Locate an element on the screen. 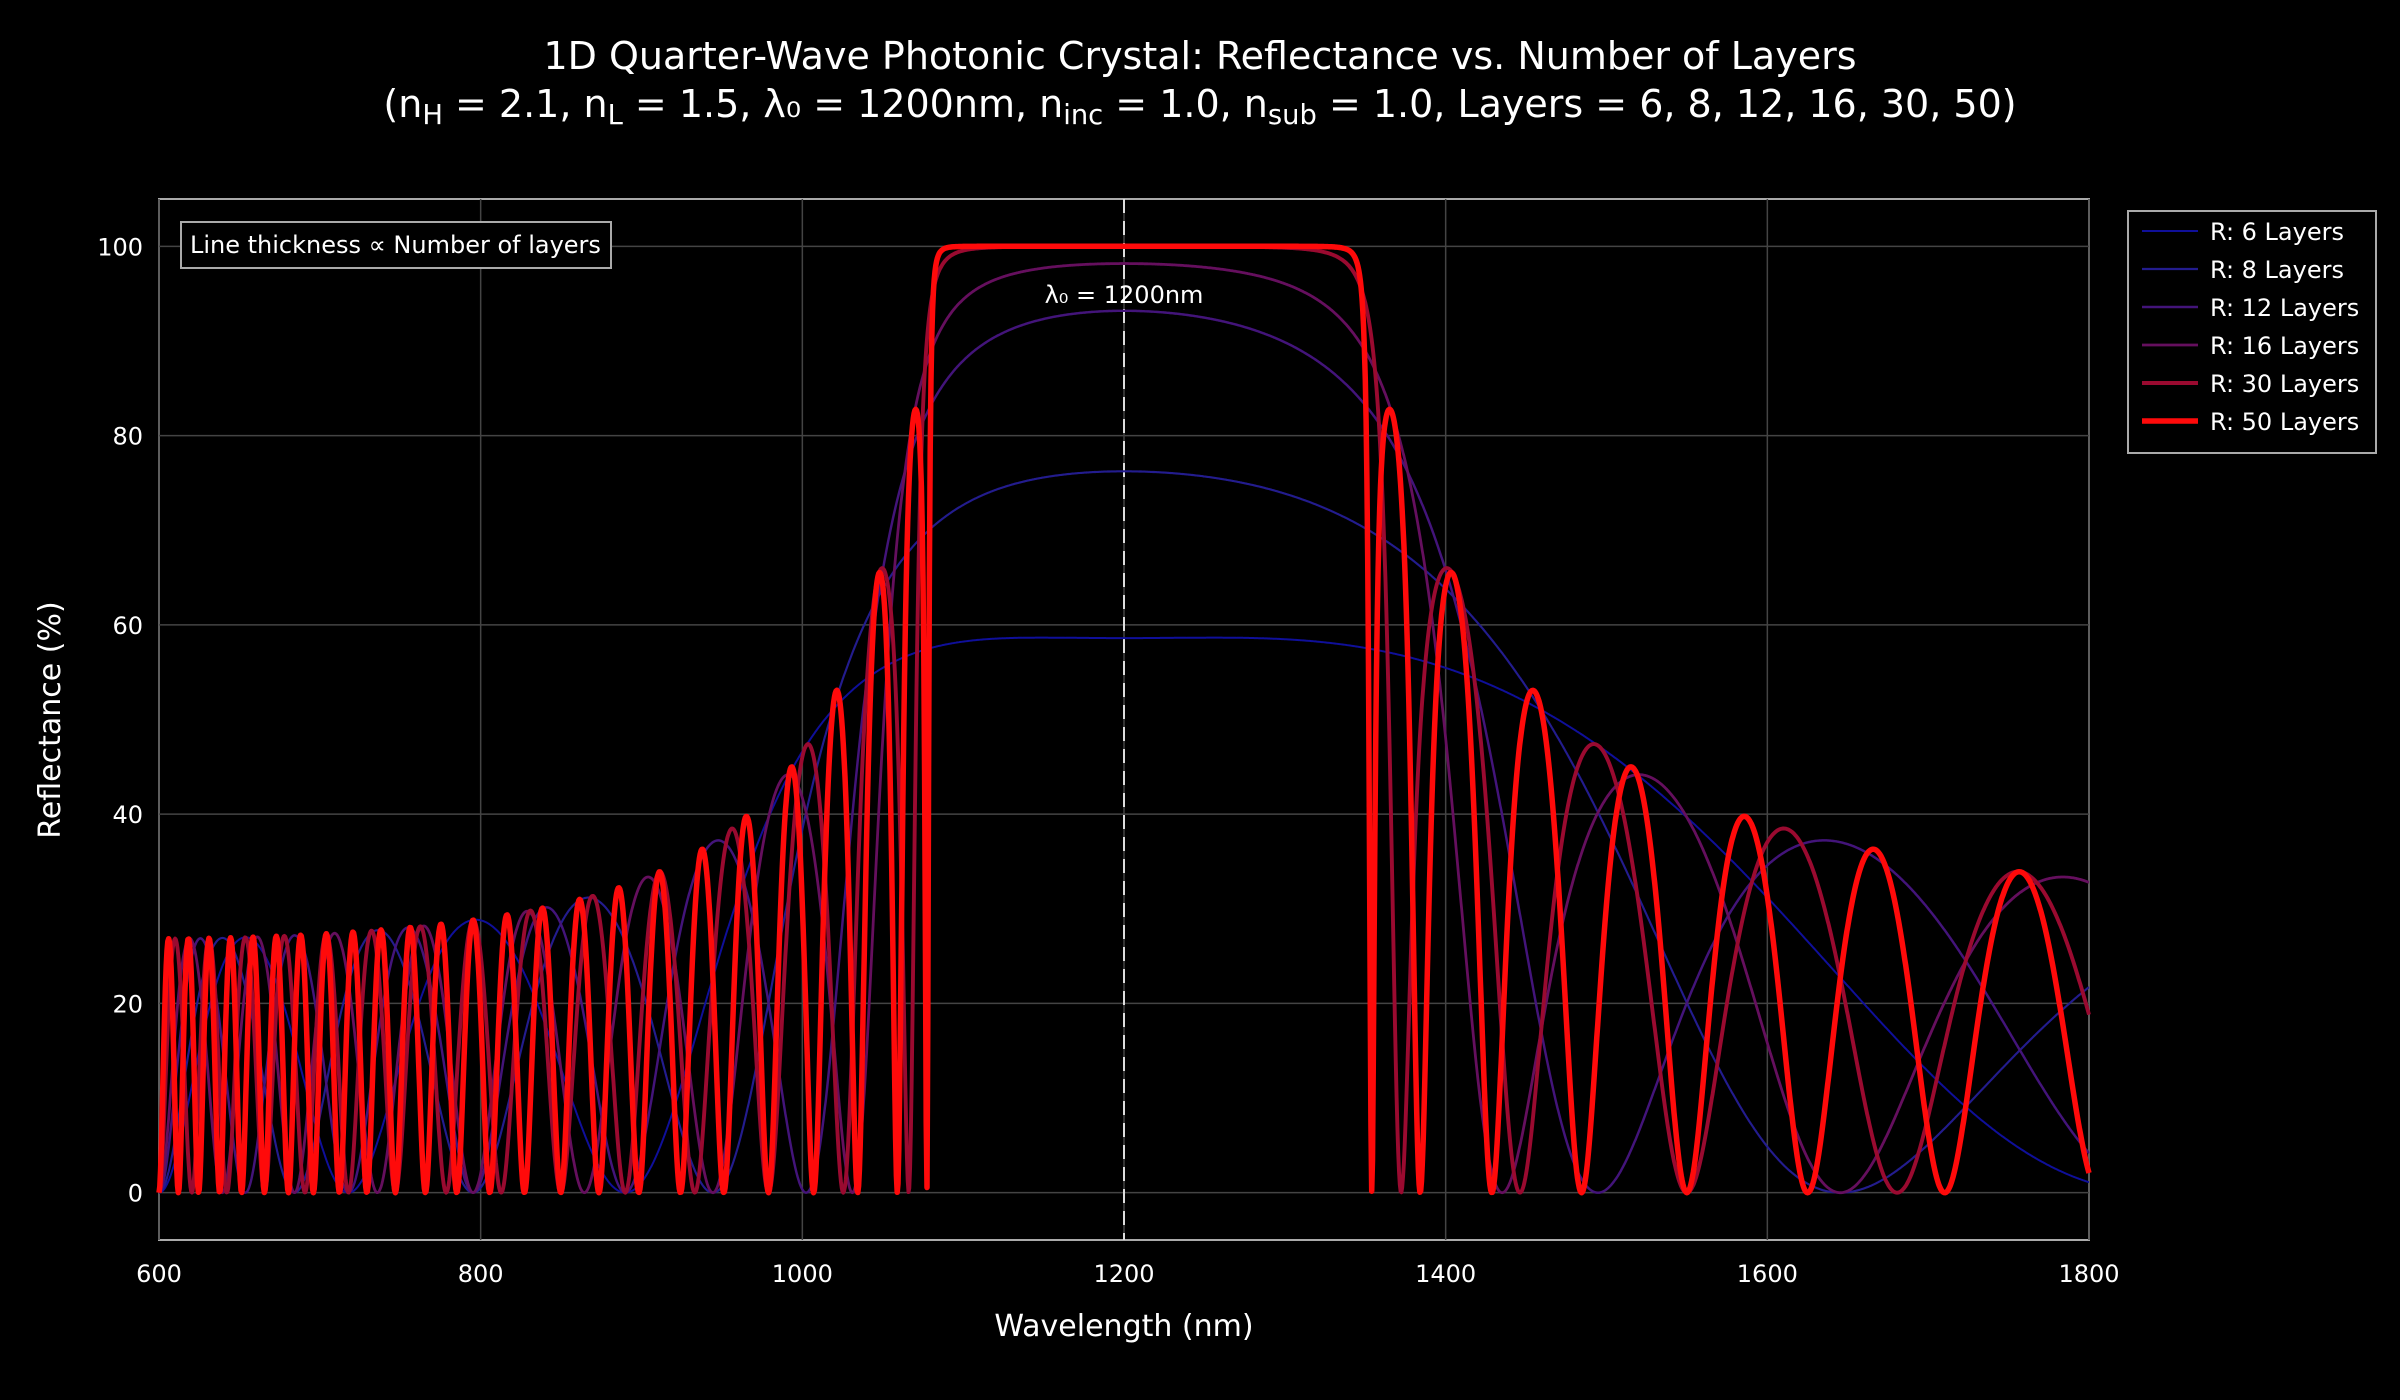 The height and width of the screenshot is (1400, 2400). legend-box is located at coordinates (2252, 332).